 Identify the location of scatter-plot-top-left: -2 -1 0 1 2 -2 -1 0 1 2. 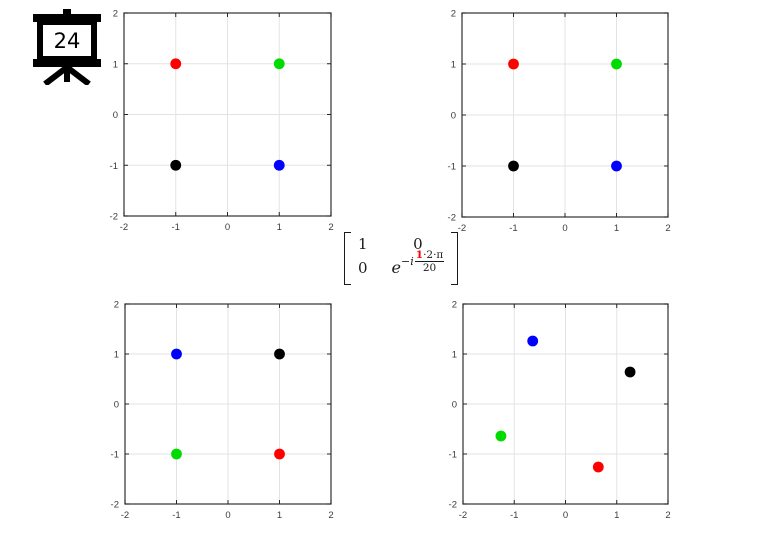
(222, 121).